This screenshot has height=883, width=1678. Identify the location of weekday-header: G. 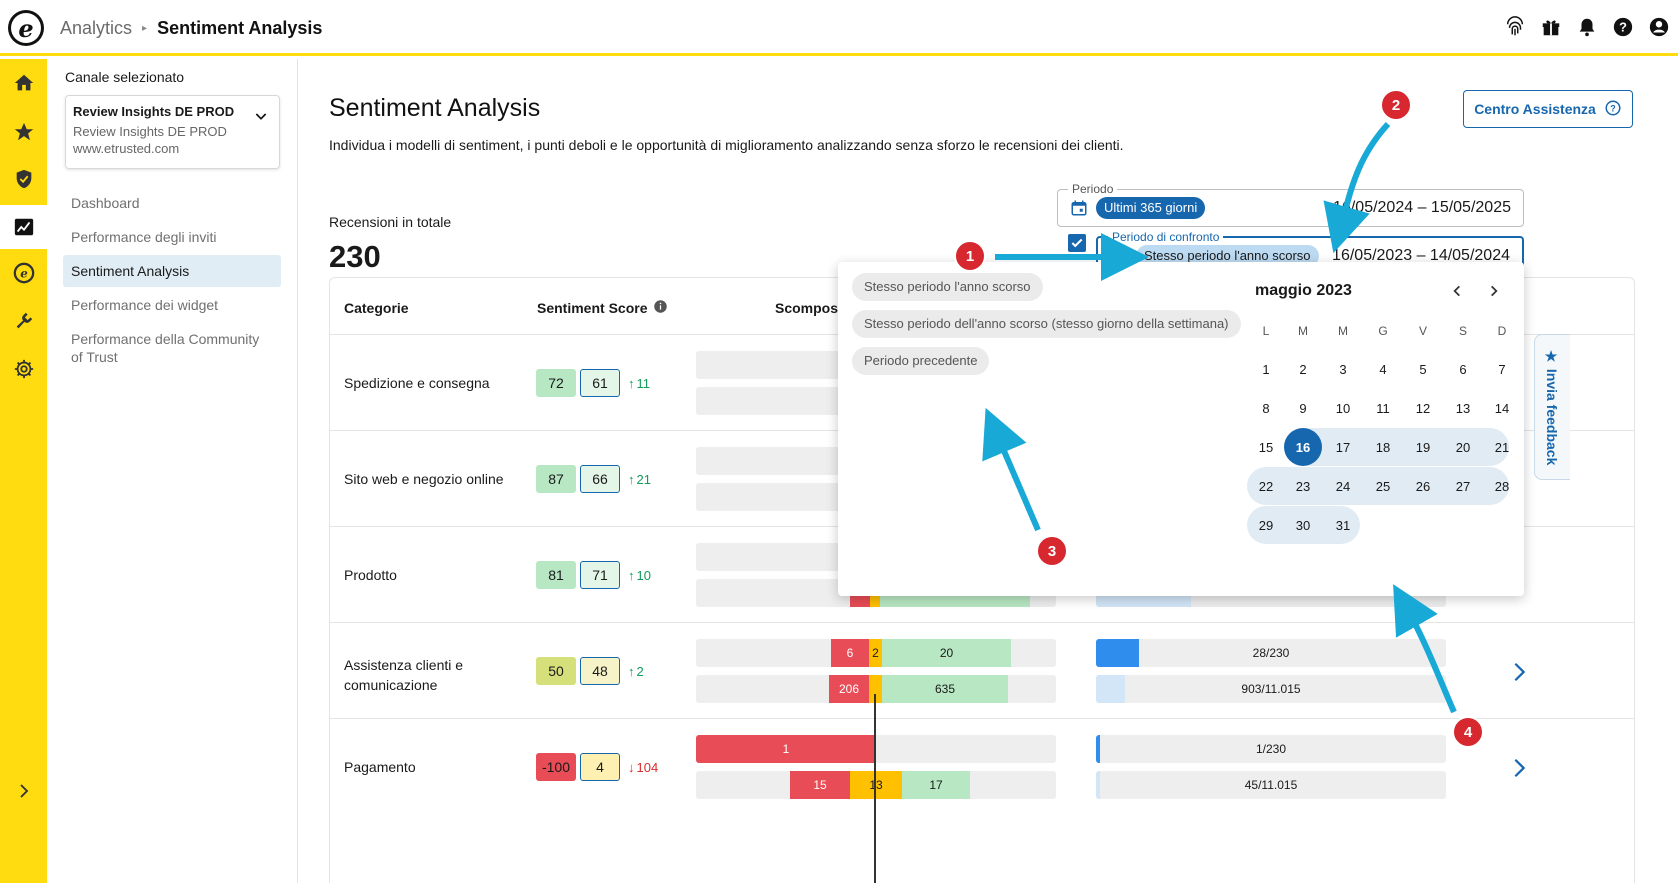
(1383, 331).